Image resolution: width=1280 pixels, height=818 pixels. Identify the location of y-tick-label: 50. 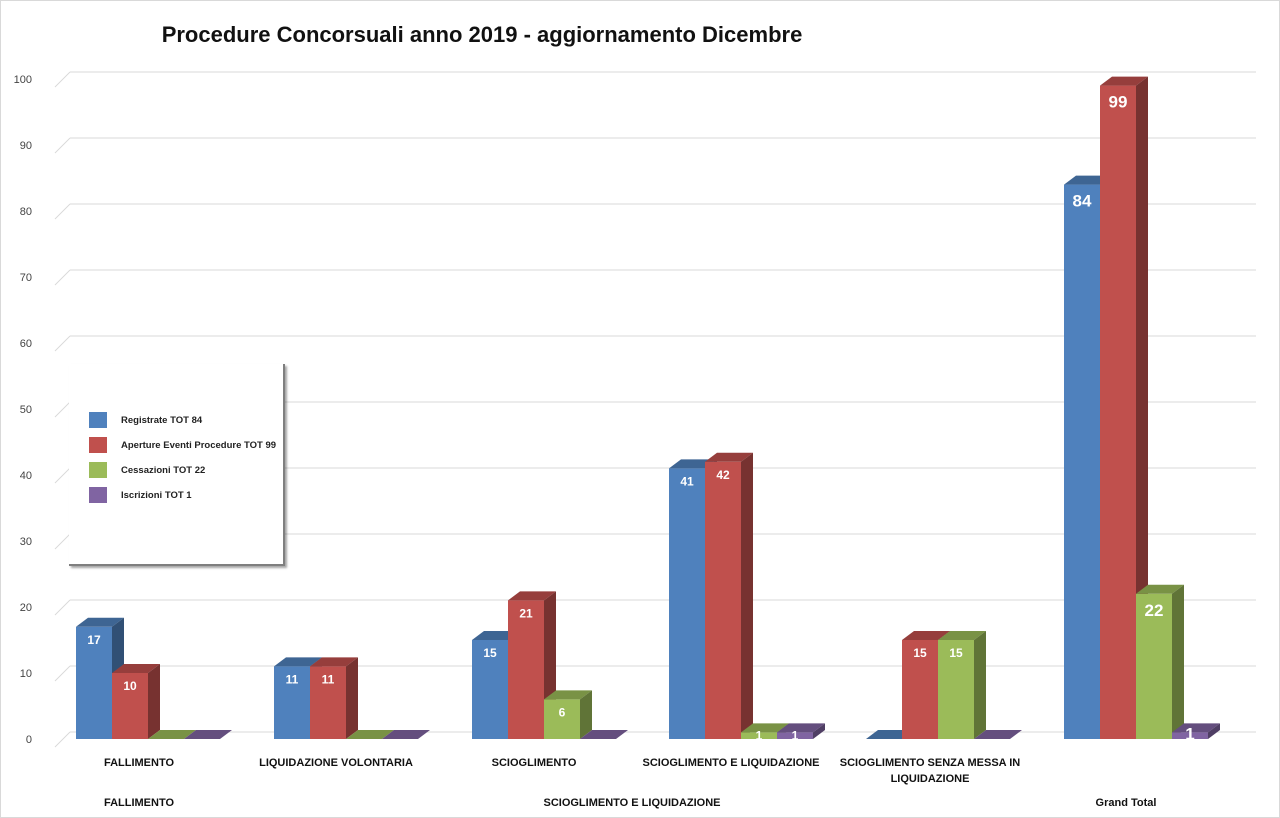
(26, 410).